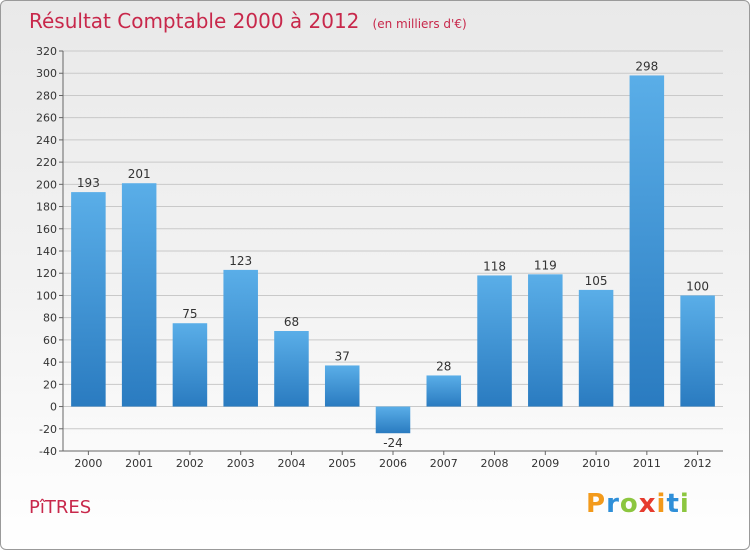 This screenshot has width=750, height=550. What do you see at coordinates (393, 463) in the screenshot?
I see `x-tick-label-2006: 2006` at bounding box center [393, 463].